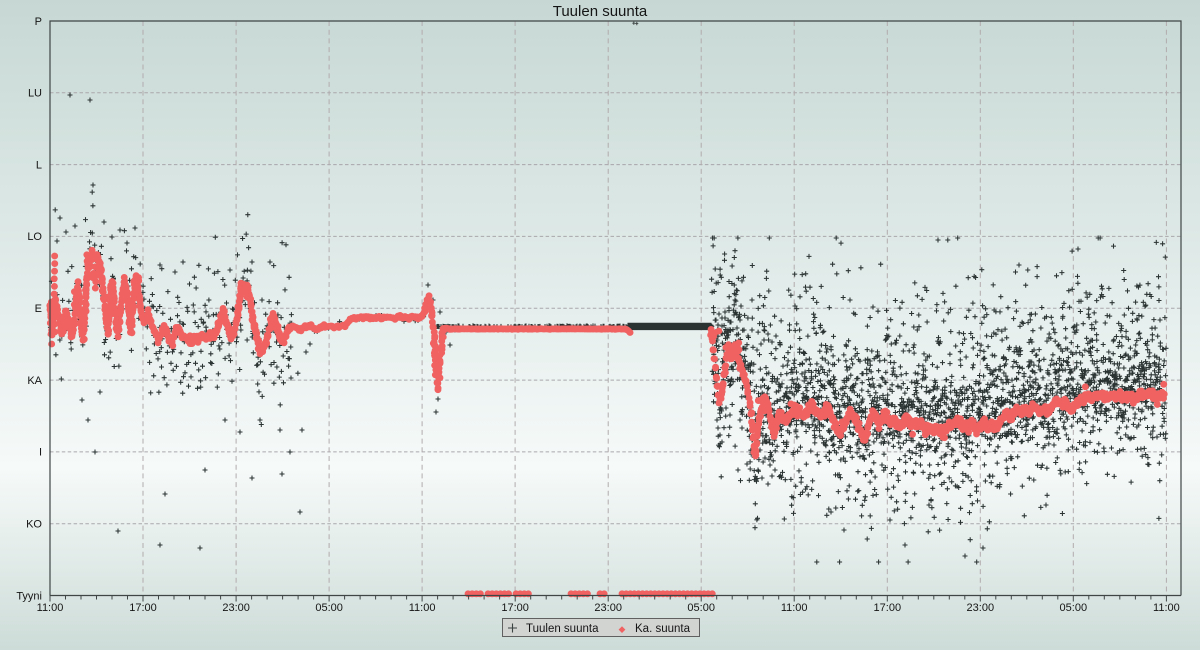  Describe the element at coordinates (38, 22) in the screenshot. I see `svg-text: P` at that location.